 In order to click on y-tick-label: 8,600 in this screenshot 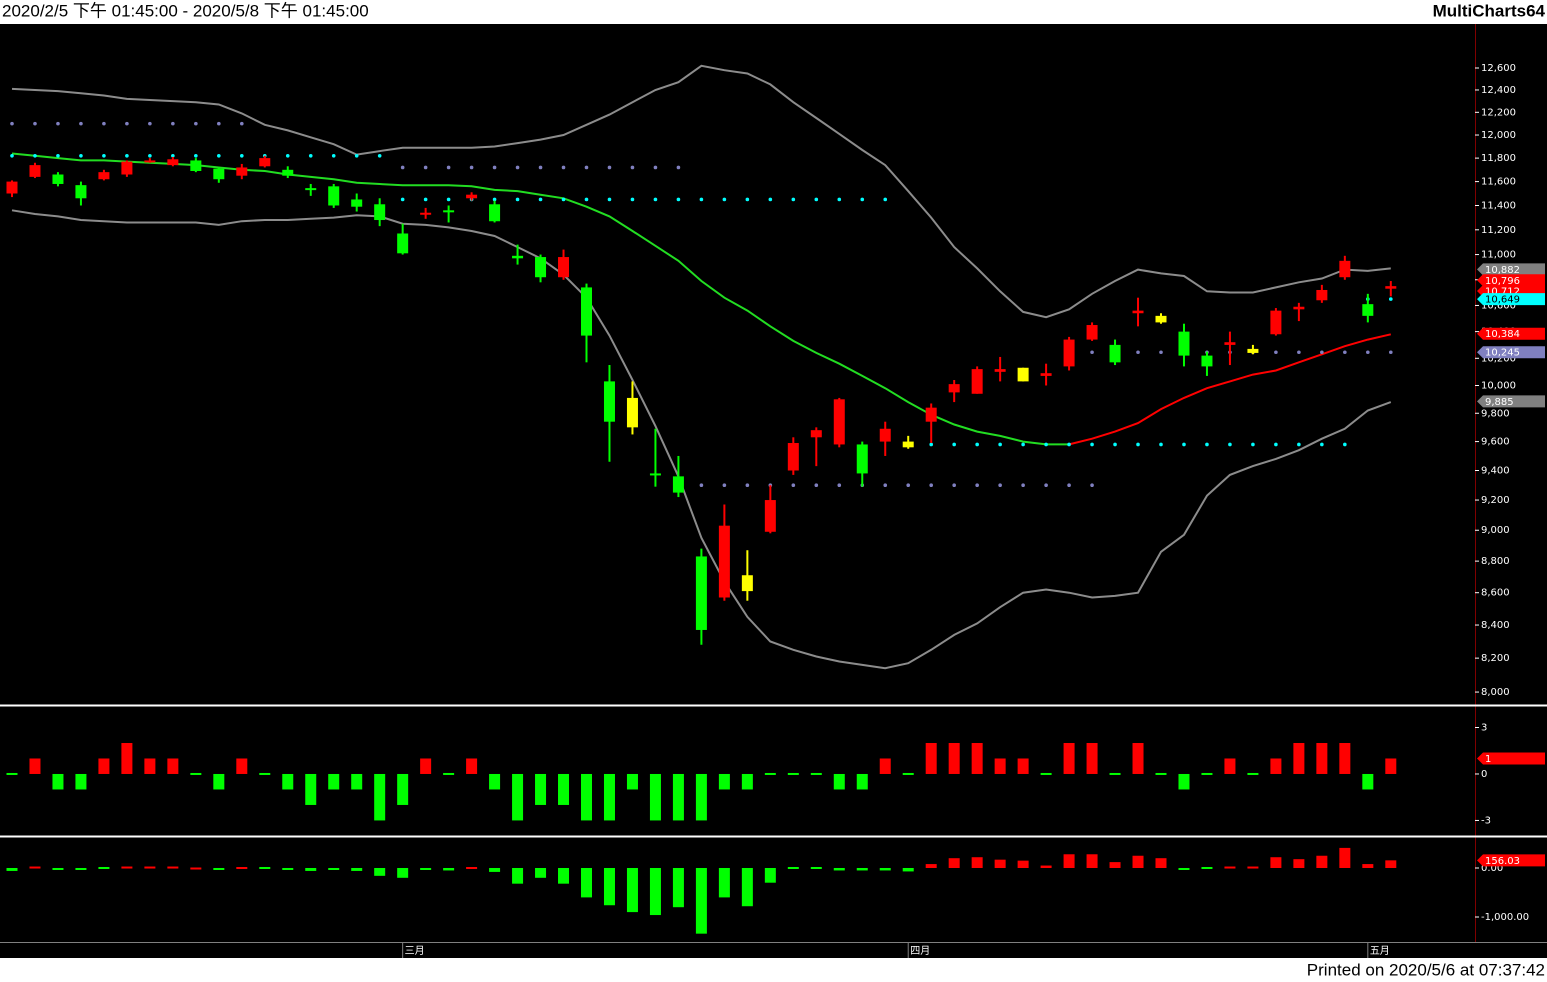, I will do `click(1495, 593)`.